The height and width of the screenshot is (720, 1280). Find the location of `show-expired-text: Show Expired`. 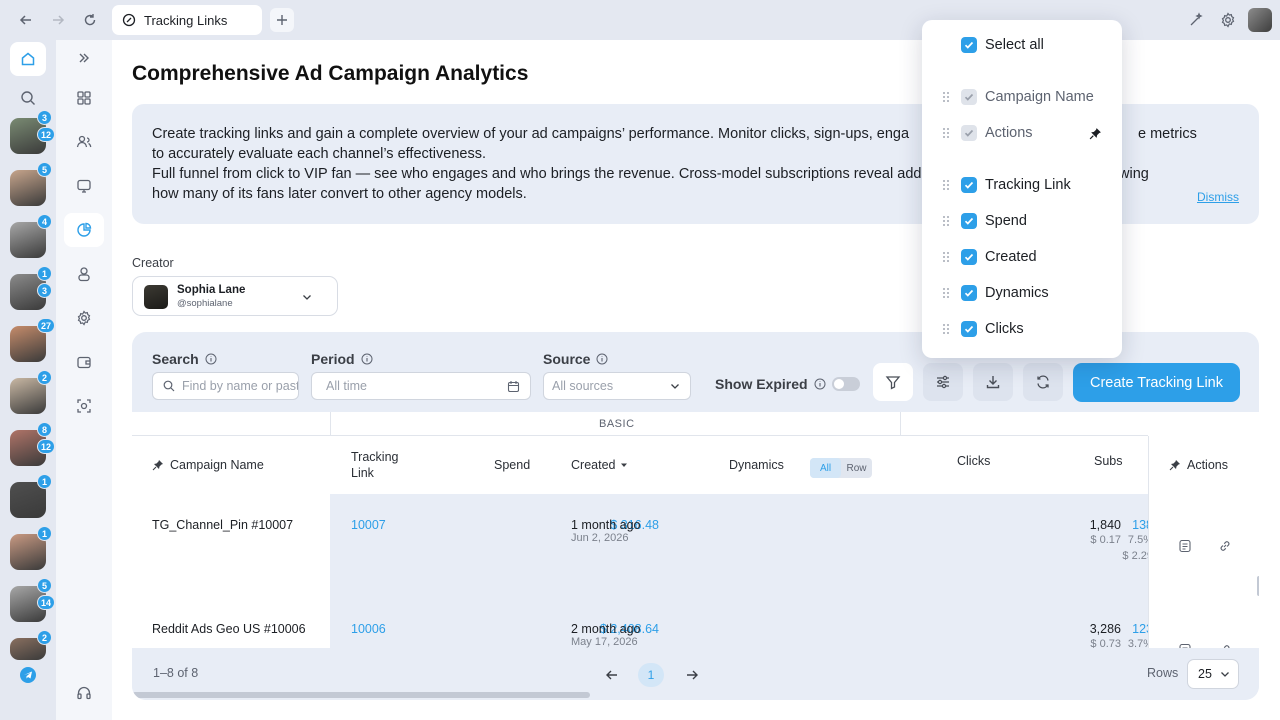

show-expired-text: Show Expired is located at coordinates (761, 384).